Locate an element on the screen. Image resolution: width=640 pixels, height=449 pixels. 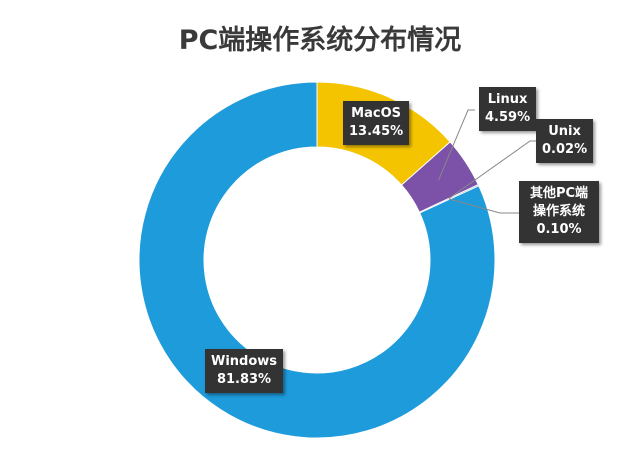
leader-line-unix is located at coordinates (492, 169).